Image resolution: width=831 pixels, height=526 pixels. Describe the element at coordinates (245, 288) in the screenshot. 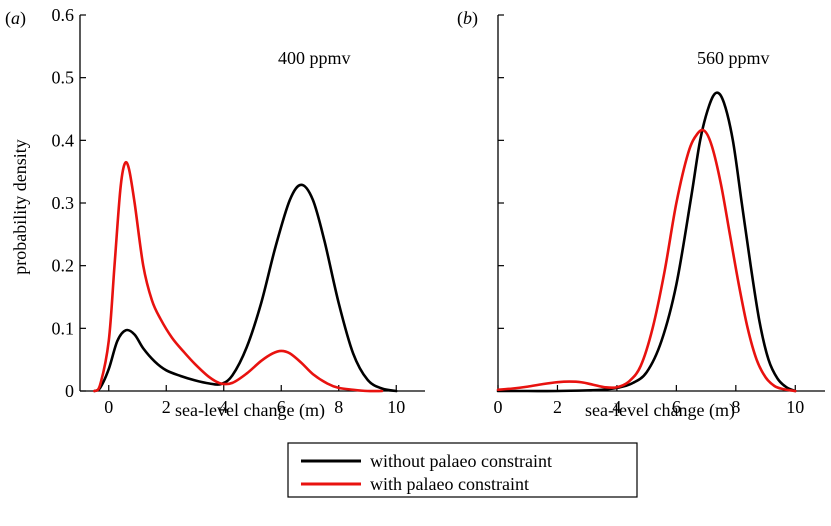

I see `panel-a-series-without-line` at that location.